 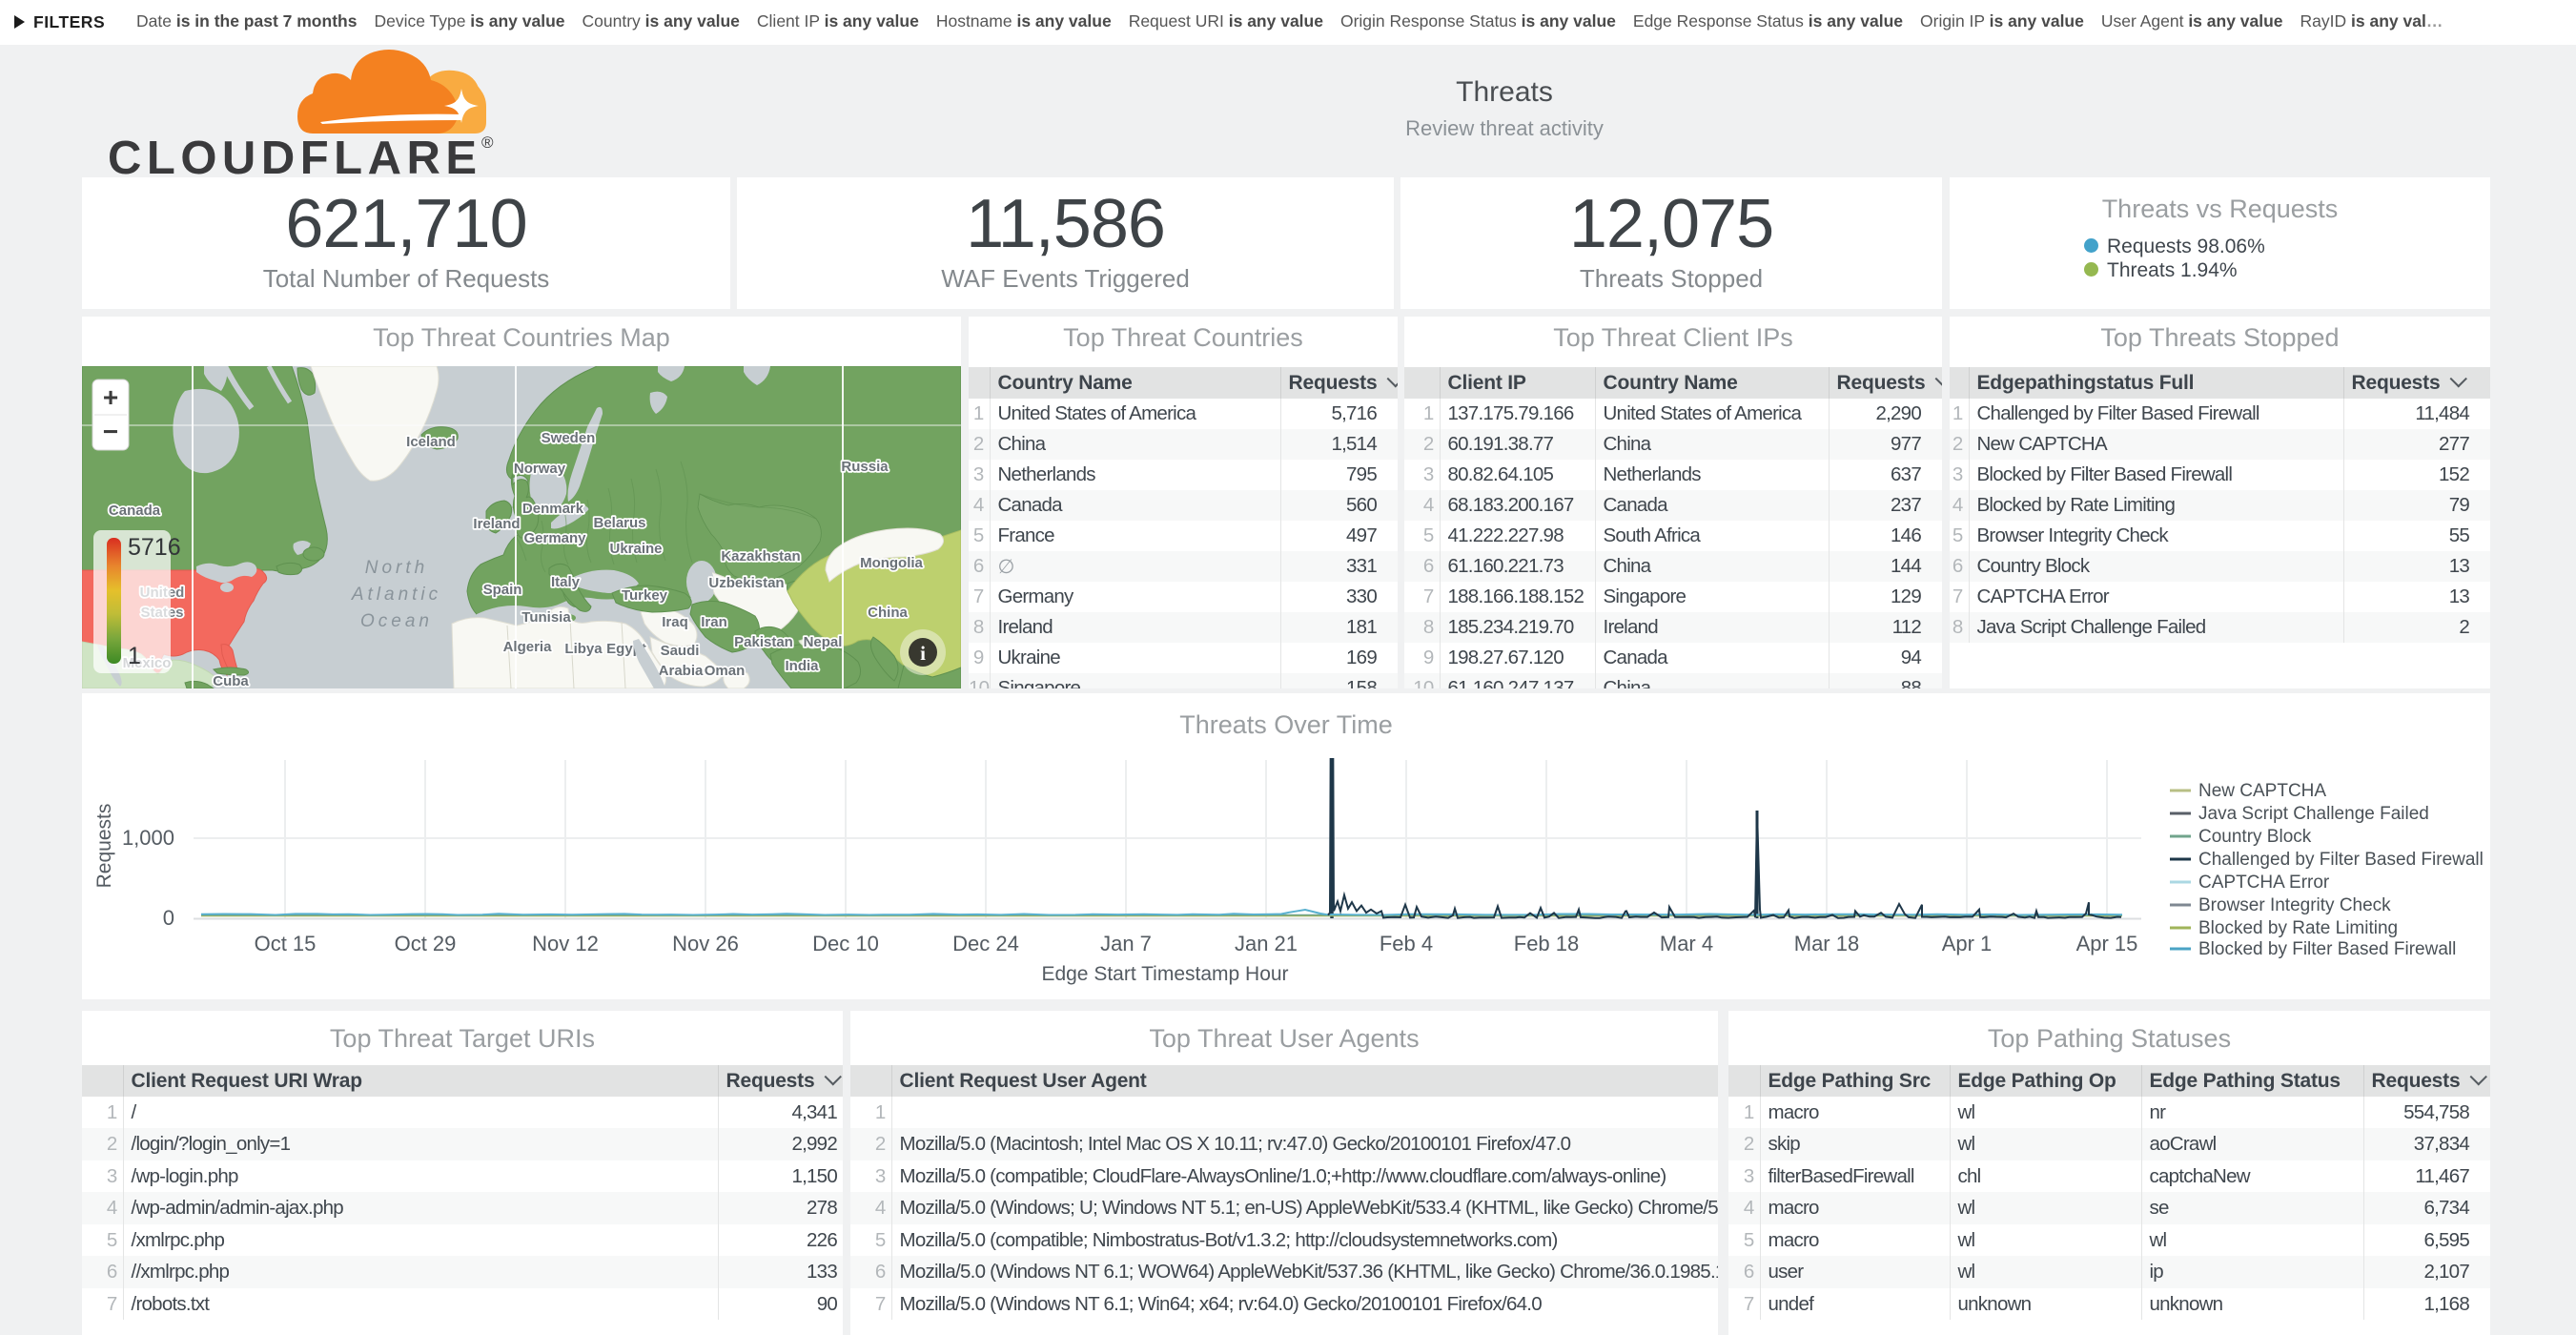 What do you see at coordinates (705, 943) in the screenshot?
I see `svg-text: Nov 26` at bounding box center [705, 943].